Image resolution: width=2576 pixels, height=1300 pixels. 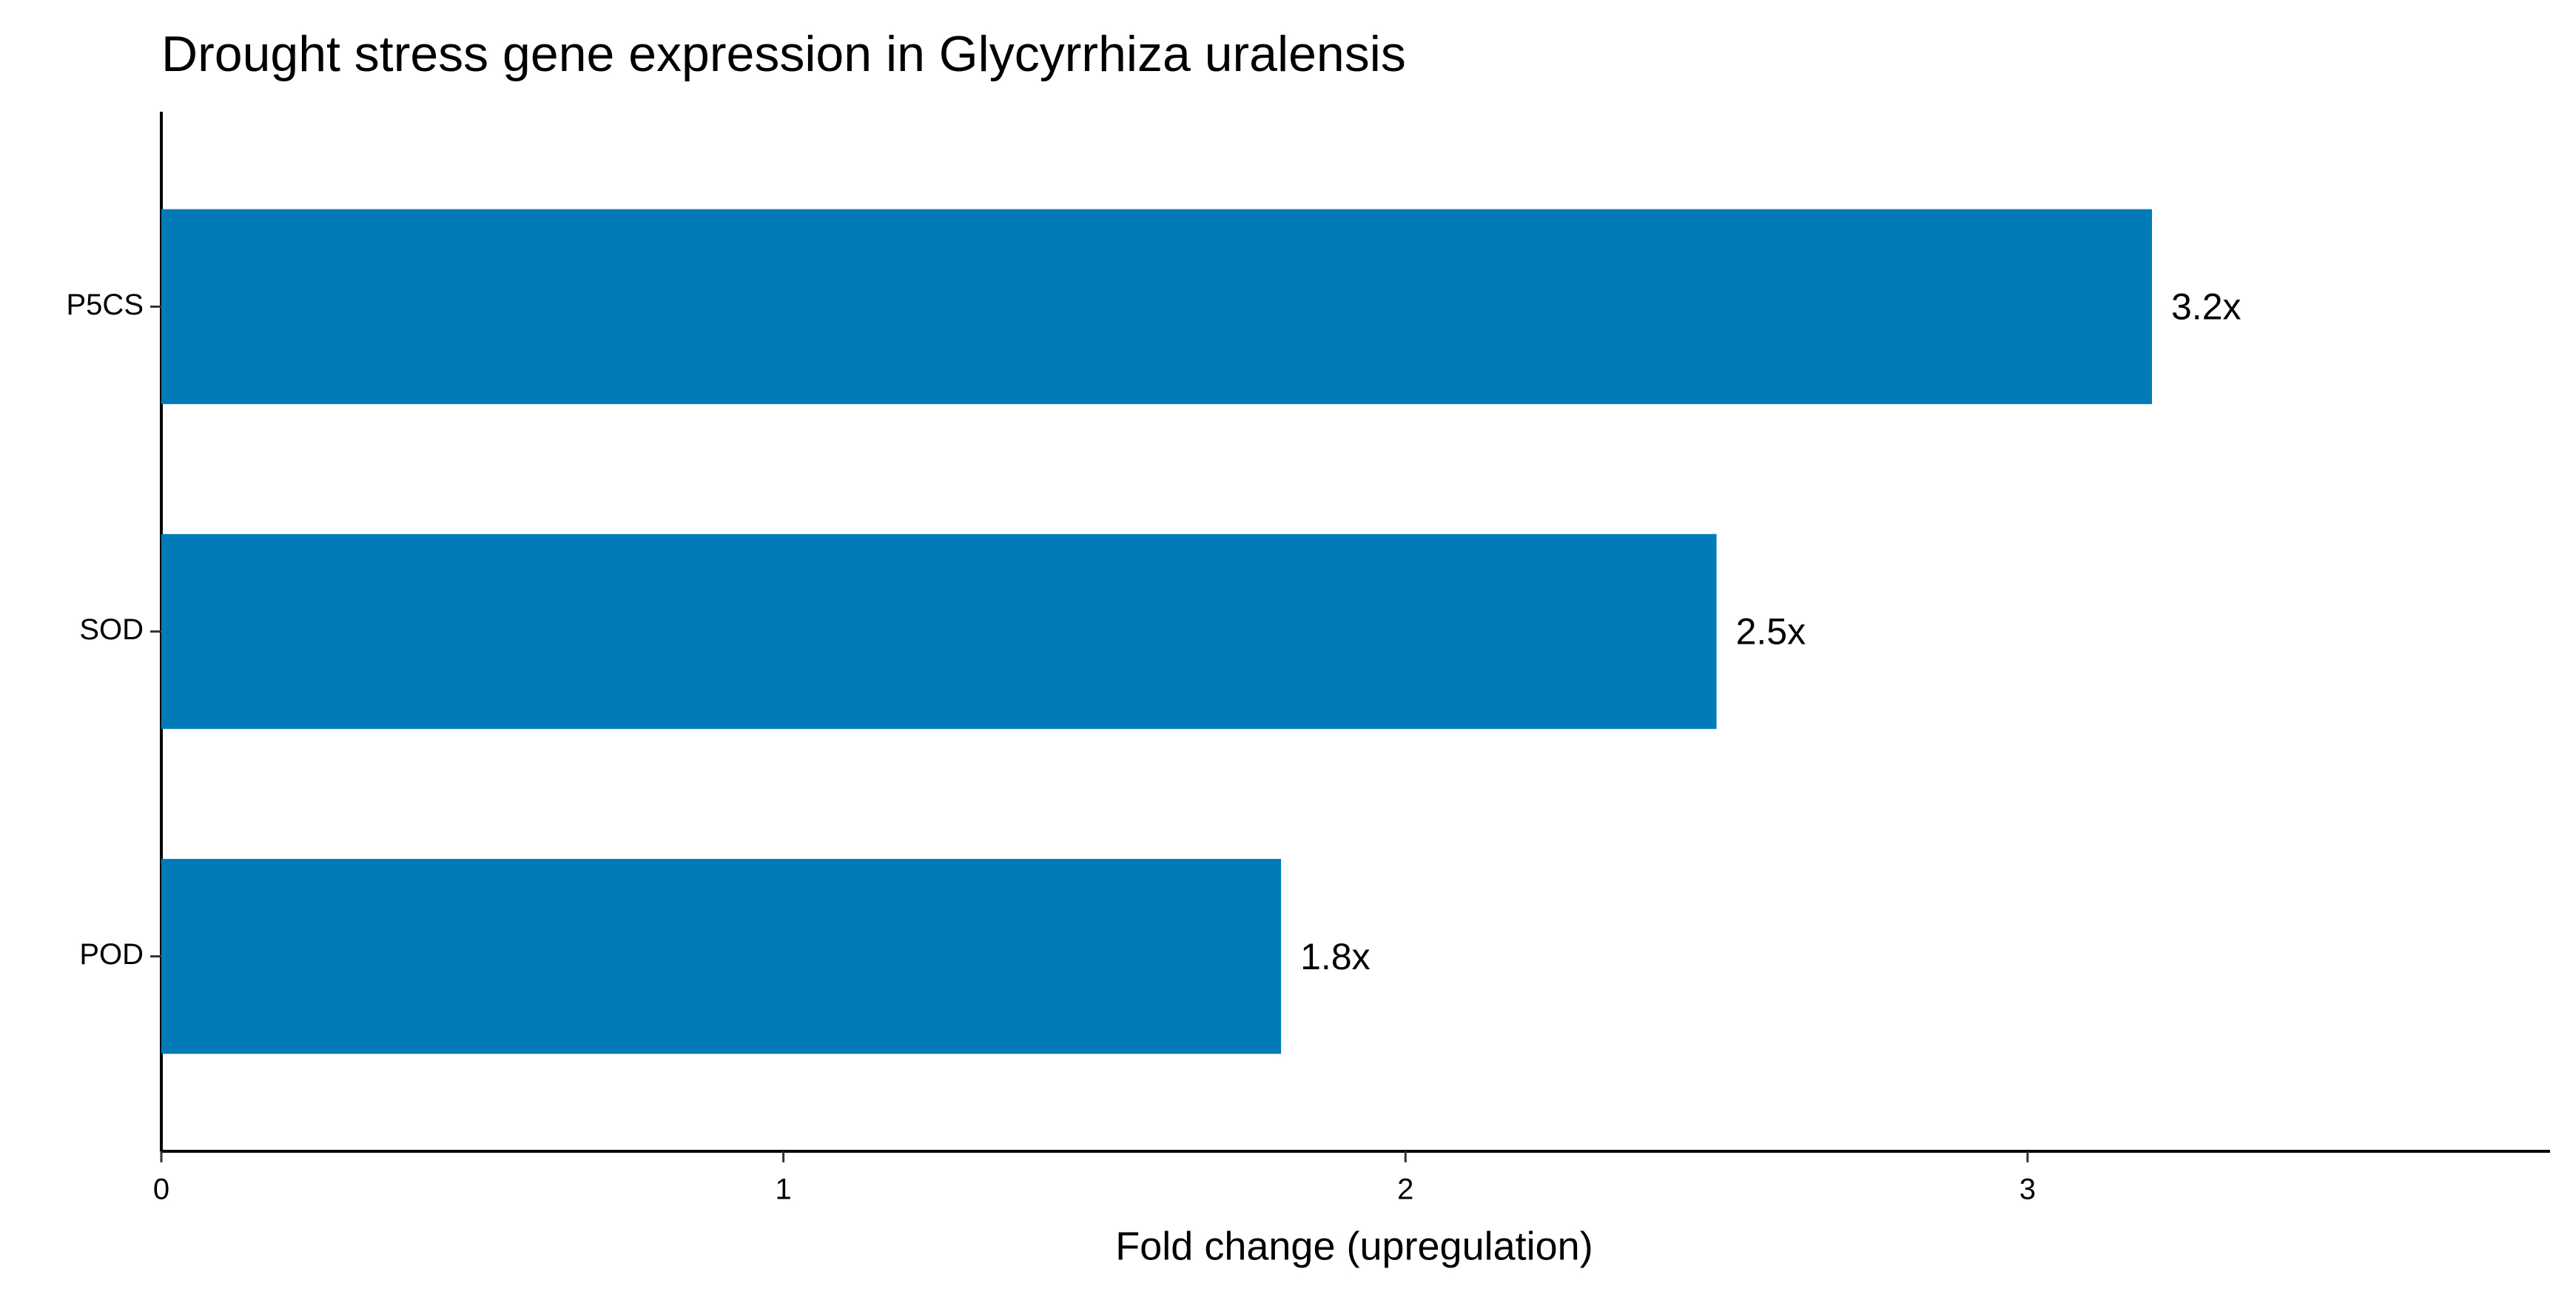 What do you see at coordinates (784, 1189) in the screenshot?
I see `x-tick-label: 1` at bounding box center [784, 1189].